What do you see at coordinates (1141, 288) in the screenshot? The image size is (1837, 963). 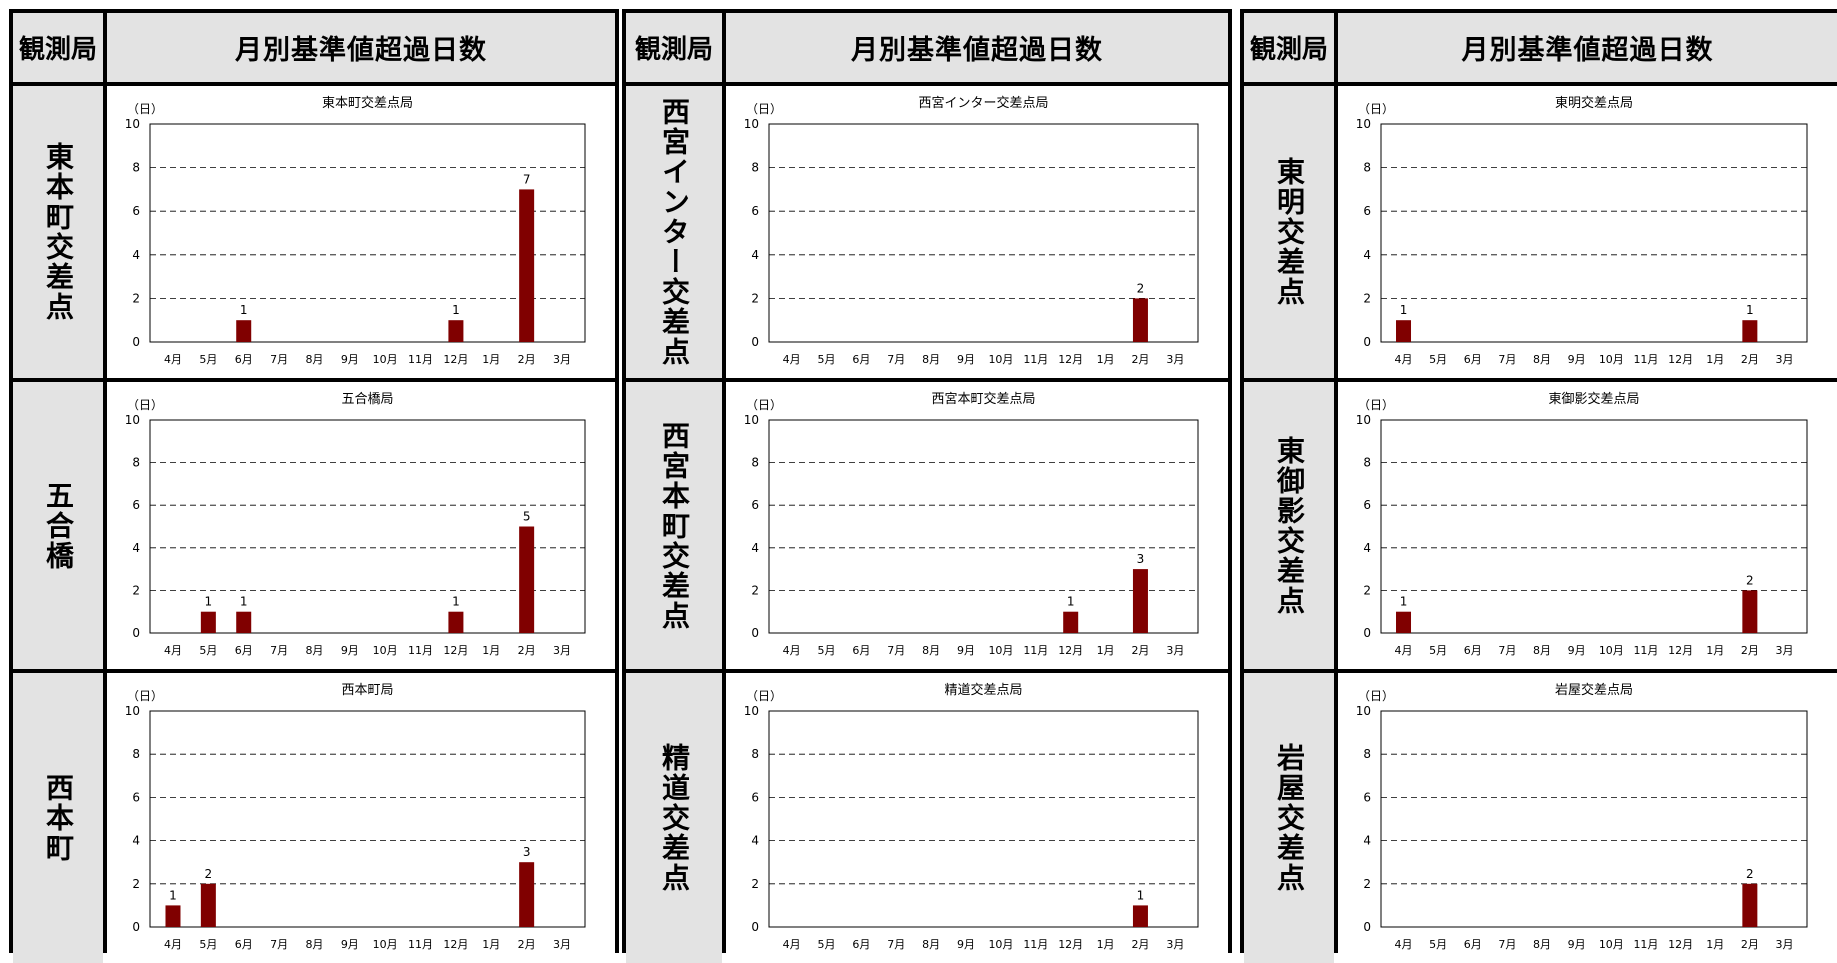 I see `data-label: 2` at bounding box center [1141, 288].